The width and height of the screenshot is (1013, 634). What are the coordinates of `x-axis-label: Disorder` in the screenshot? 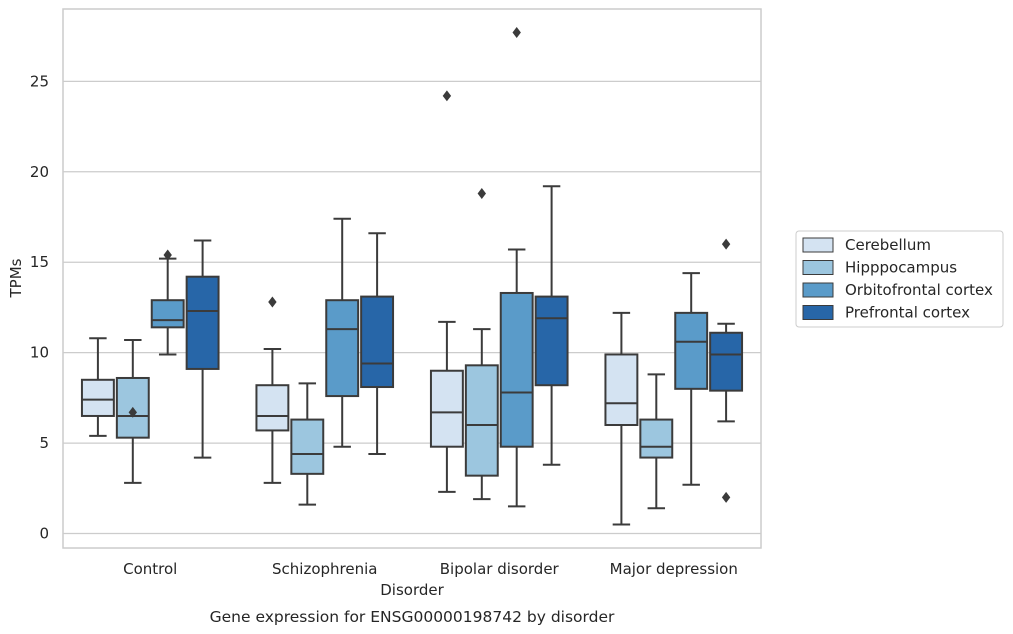 It's located at (412, 590).